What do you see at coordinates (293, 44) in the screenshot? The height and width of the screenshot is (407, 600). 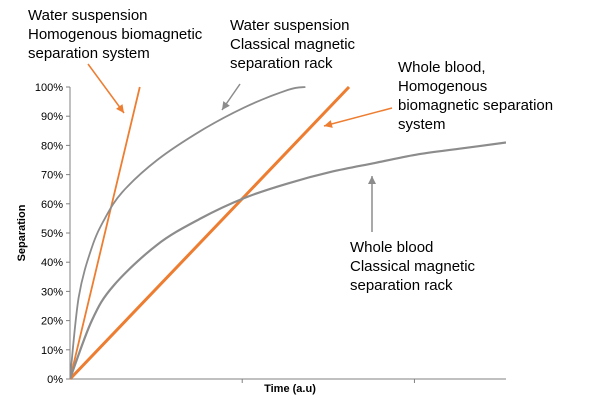 I see `annotation-water-classic-line-2: Classical magnetic` at bounding box center [293, 44].